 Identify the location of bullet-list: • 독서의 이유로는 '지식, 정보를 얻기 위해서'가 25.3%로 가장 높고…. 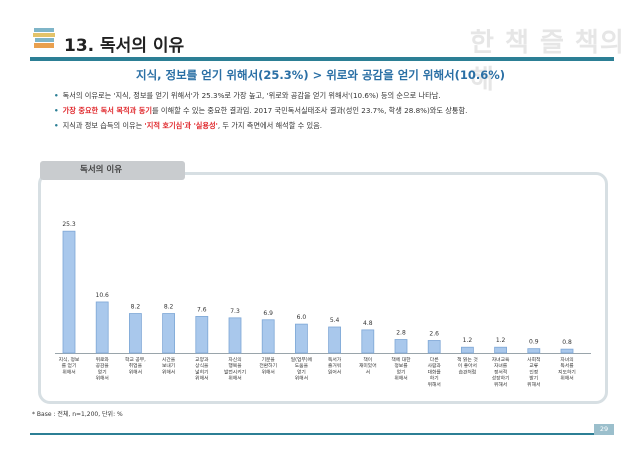
(339, 110).